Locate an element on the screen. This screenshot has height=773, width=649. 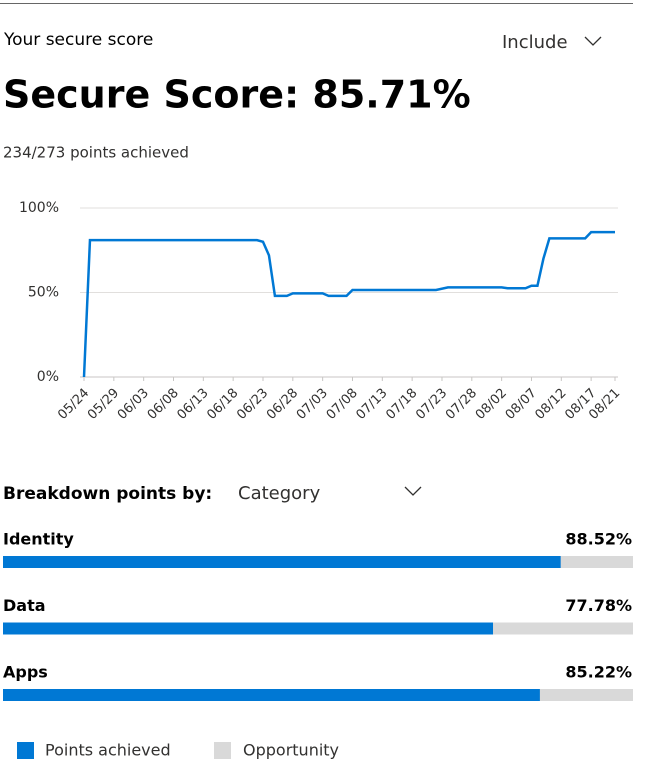
x-tick-label: 06/23 is located at coordinates (252, 404).